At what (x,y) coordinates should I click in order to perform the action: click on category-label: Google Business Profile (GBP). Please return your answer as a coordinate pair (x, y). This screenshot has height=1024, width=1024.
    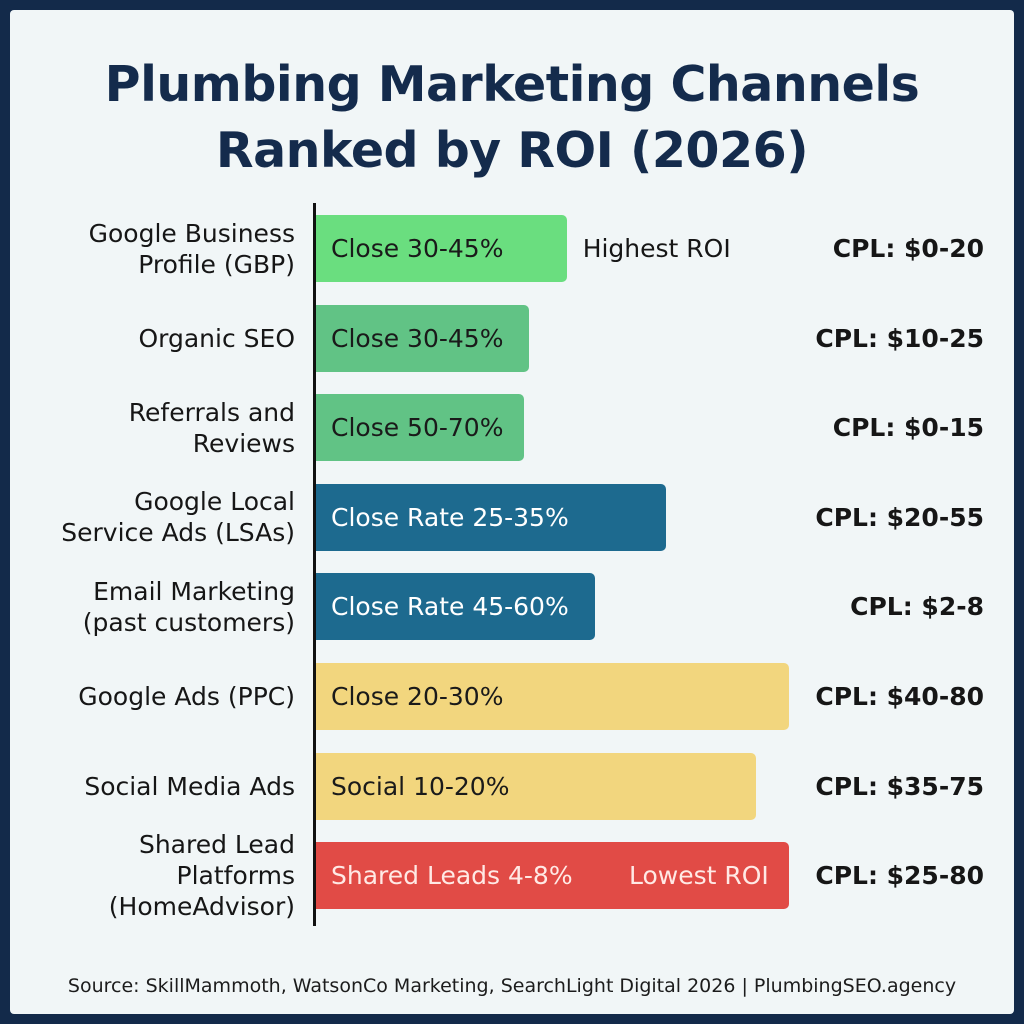
    Looking at the image, I should click on (191, 248).